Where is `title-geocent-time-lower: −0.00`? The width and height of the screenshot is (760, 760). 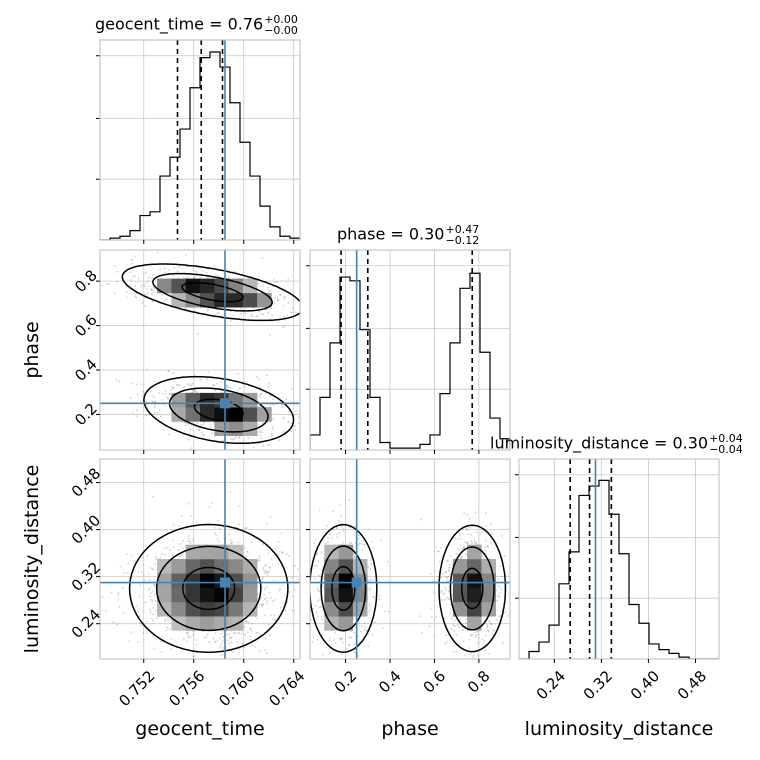 title-geocent-time-lower: −0.00 is located at coordinates (281, 30).